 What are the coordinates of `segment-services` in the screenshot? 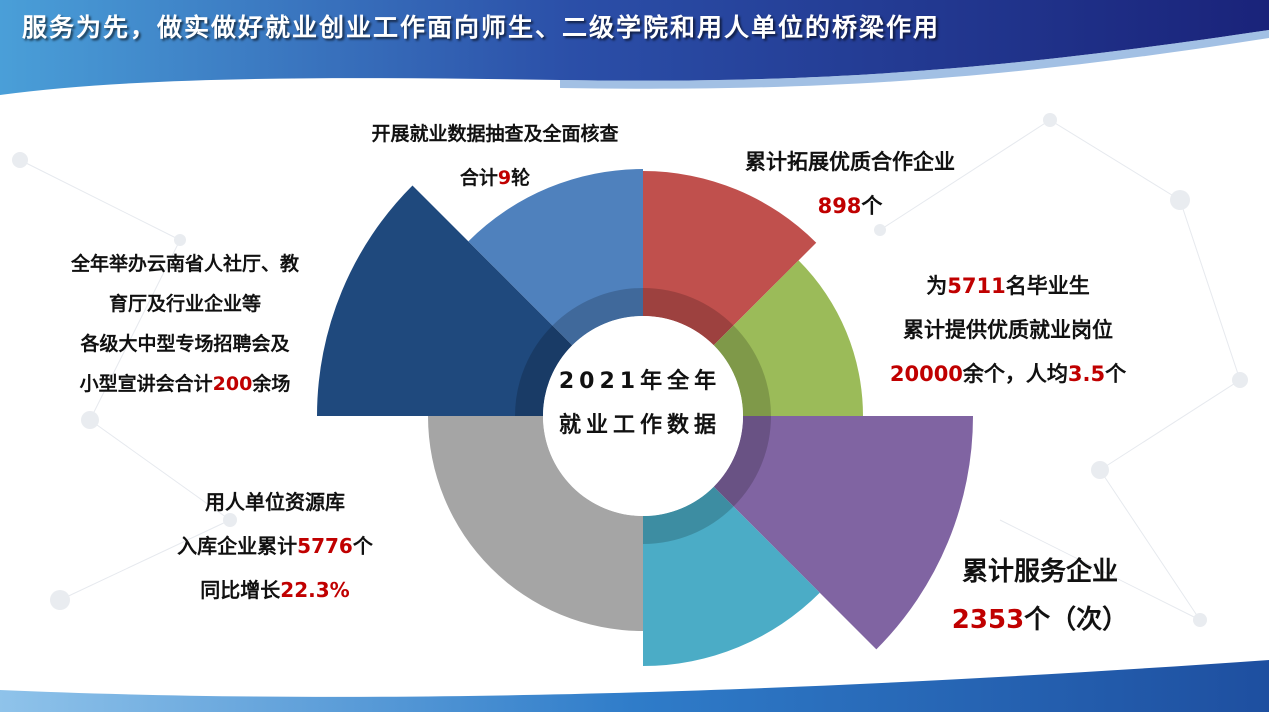 It's located at (843, 533).